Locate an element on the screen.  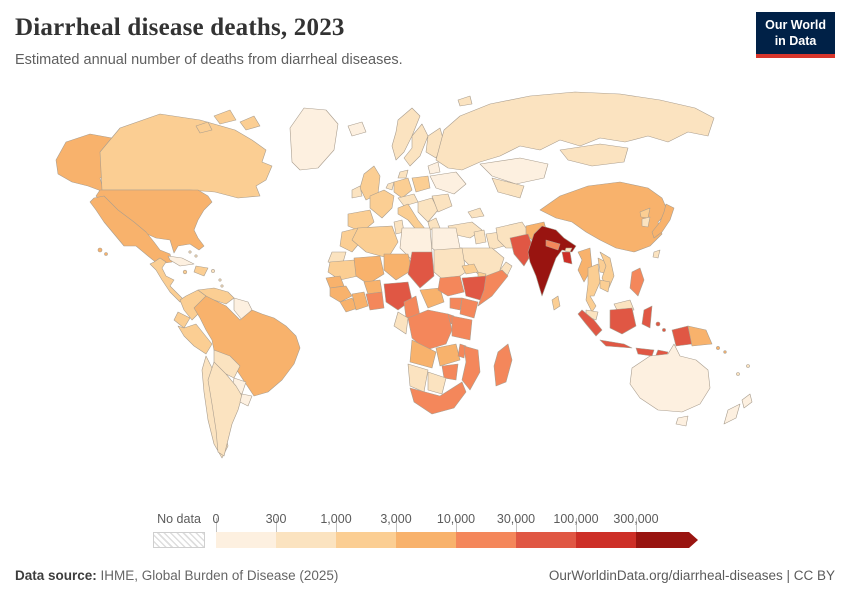
map-region-niger is located at coordinates (398, 267).